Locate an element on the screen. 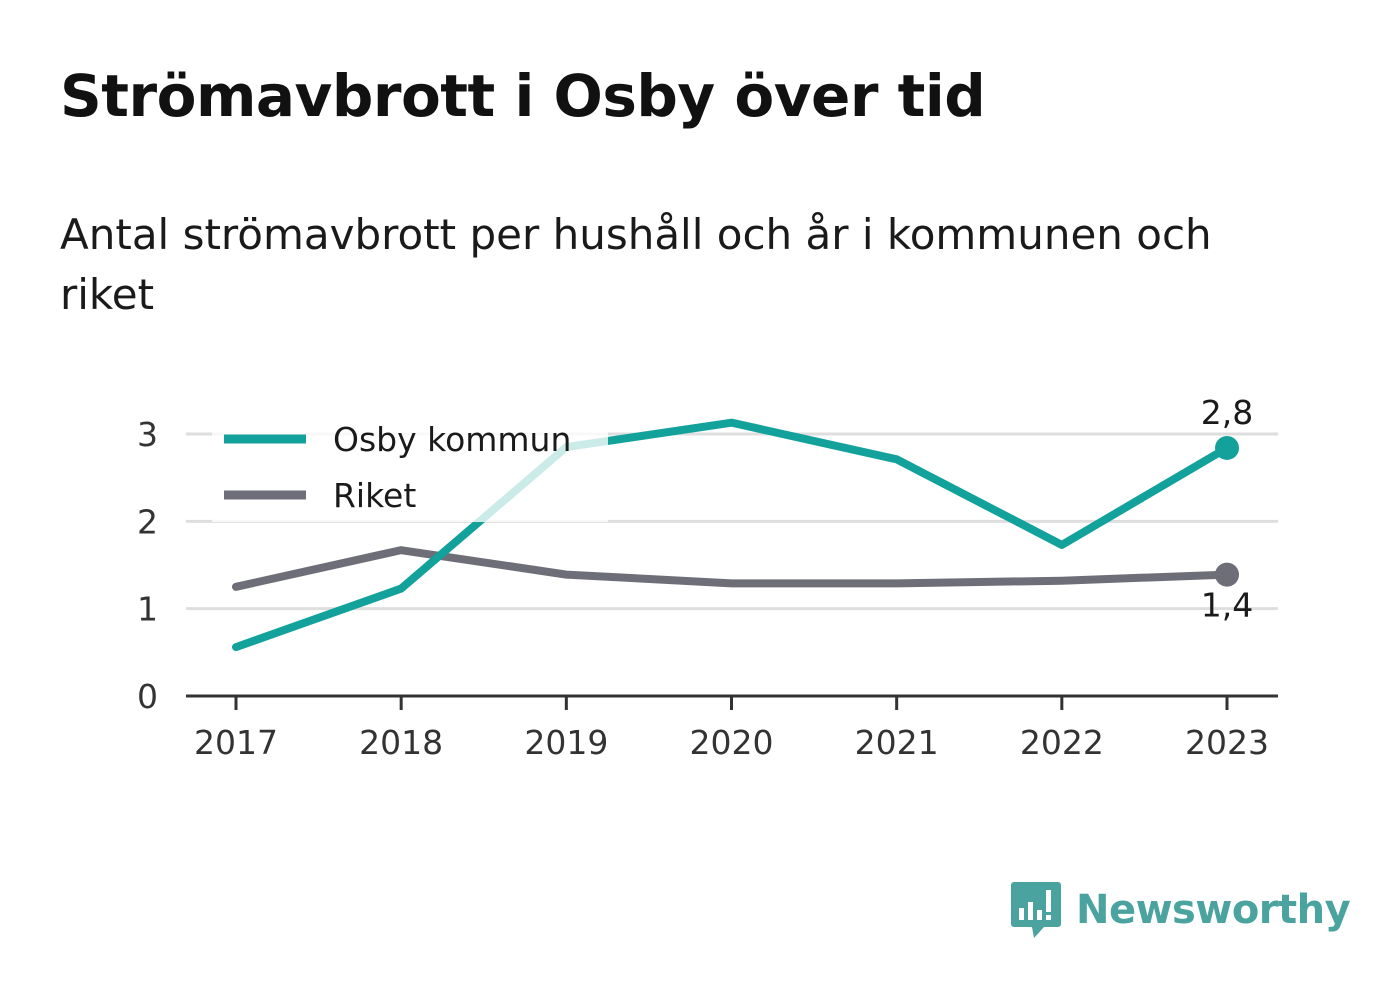 The image size is (1382, 999). chart-title: Strömavbrott i Osby över tid is located at coordinates (523, 96).